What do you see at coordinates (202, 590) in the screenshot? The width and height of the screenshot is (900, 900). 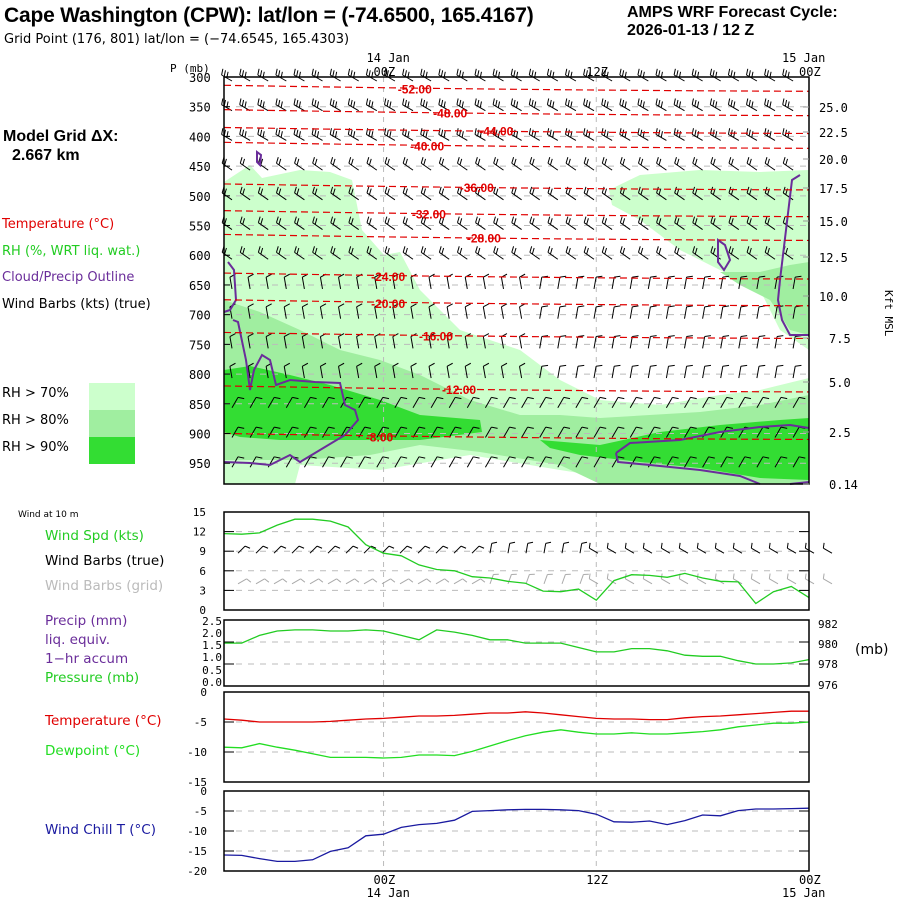 I see `wind10-panel-tick-label: 3` at bounding box center [202, 590].